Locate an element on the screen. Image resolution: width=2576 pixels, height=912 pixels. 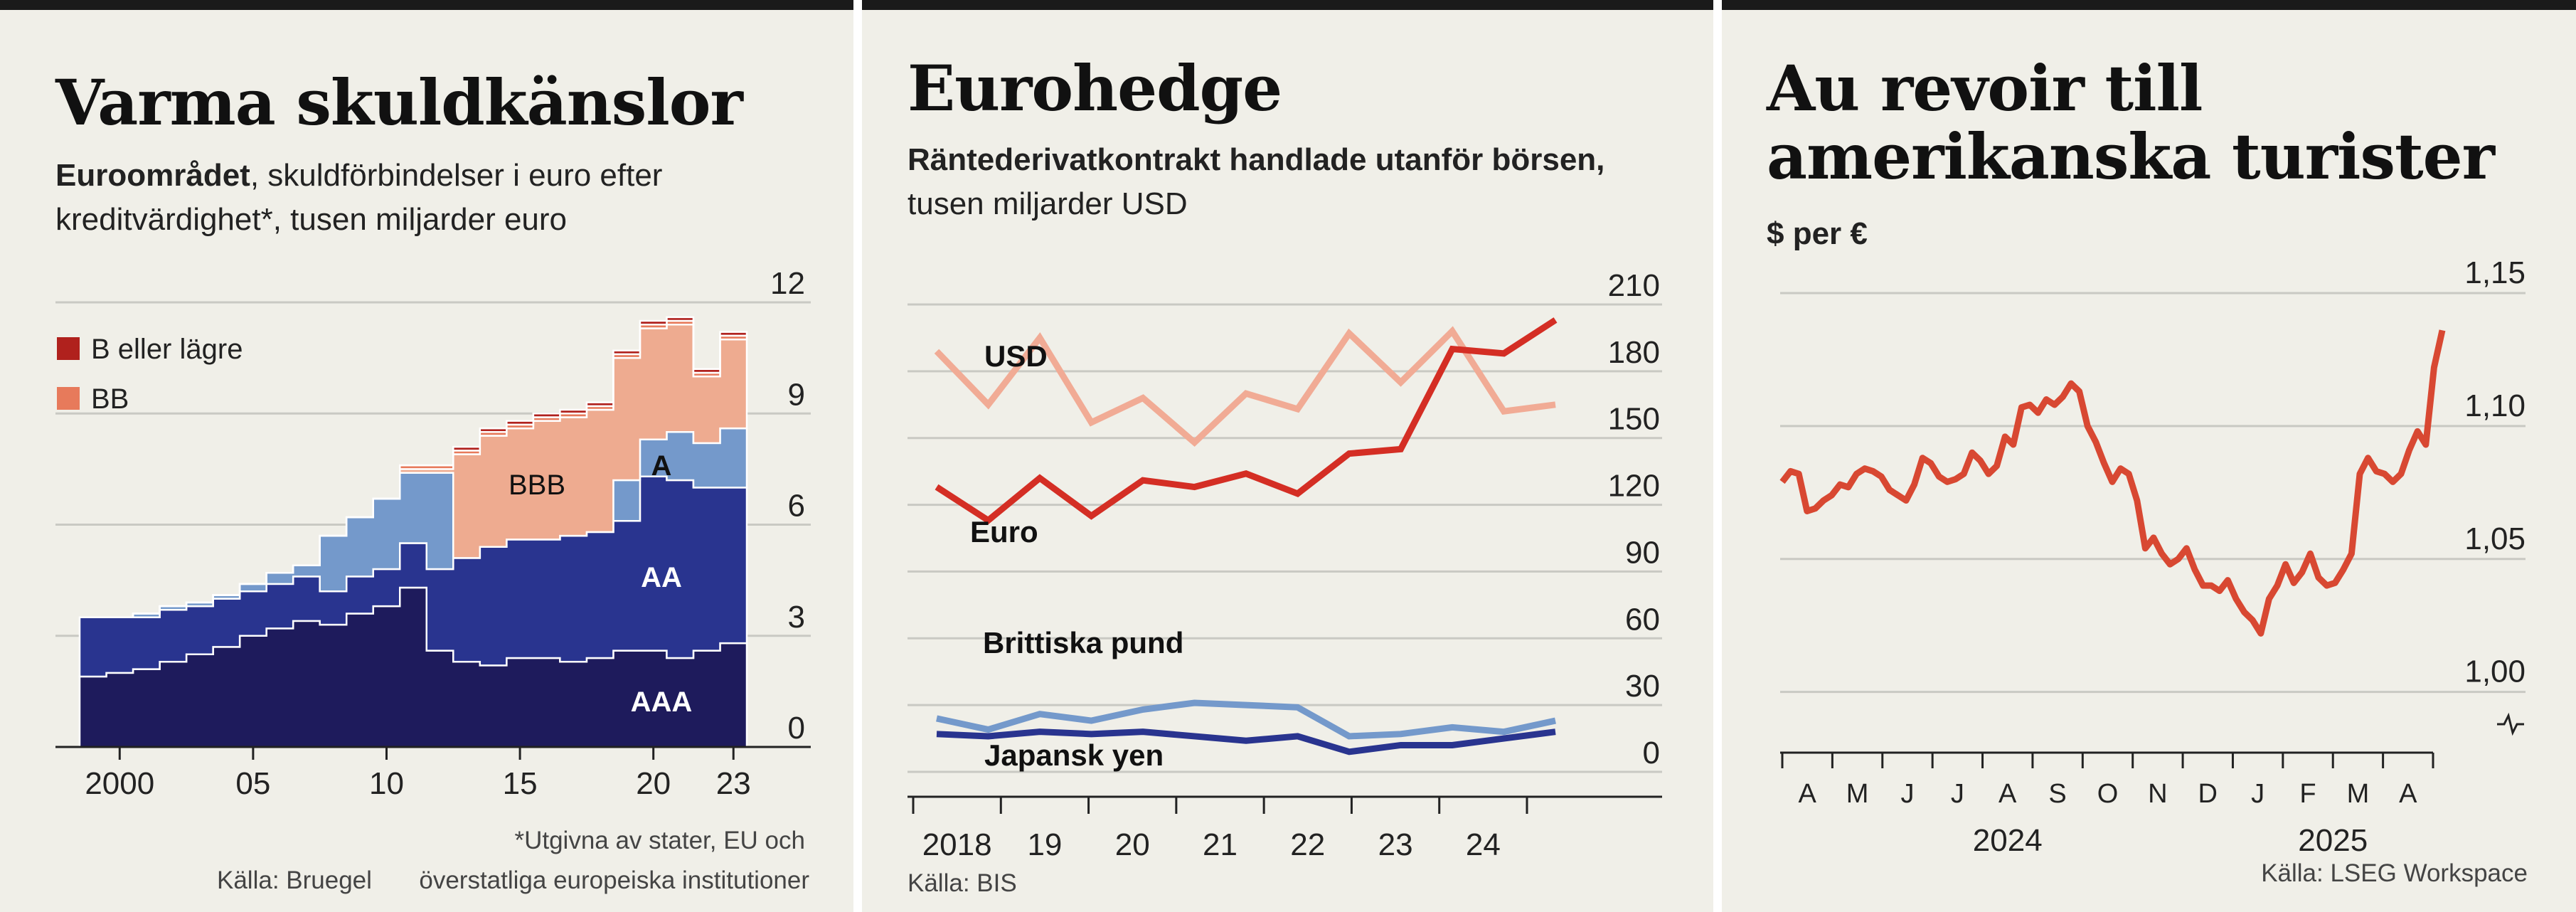
footnote-line-1: *Utgivna av stater, EU och is located at coordinates (659, 840).